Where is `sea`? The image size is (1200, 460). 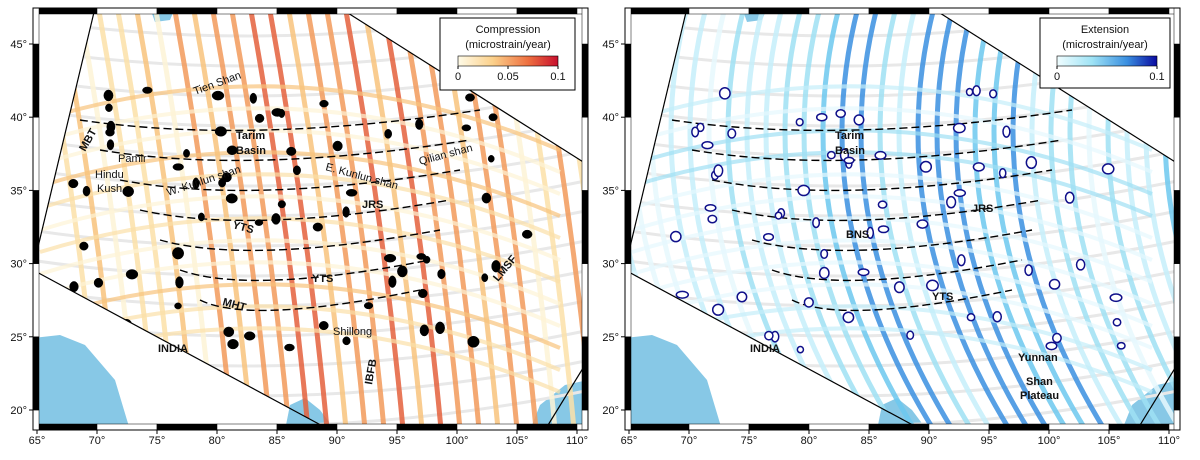
sea is located at coordinates (559, 405).